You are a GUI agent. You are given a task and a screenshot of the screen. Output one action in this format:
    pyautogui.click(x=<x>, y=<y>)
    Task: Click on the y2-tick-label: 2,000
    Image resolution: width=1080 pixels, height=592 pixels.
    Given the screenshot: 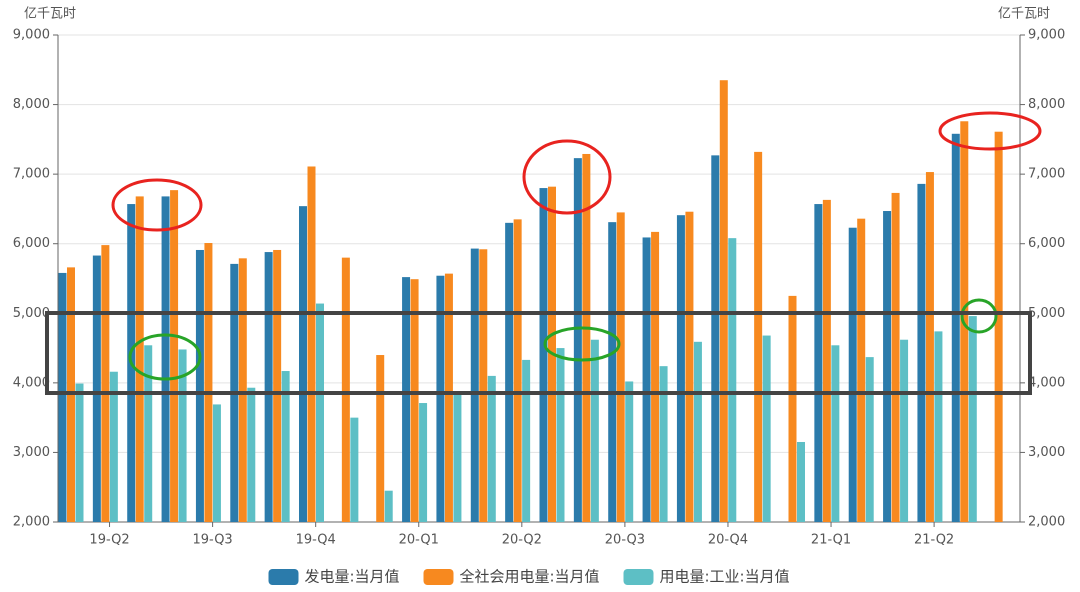 What is the action you would take?
    pyautogui.click(x=1046, y=522)
    